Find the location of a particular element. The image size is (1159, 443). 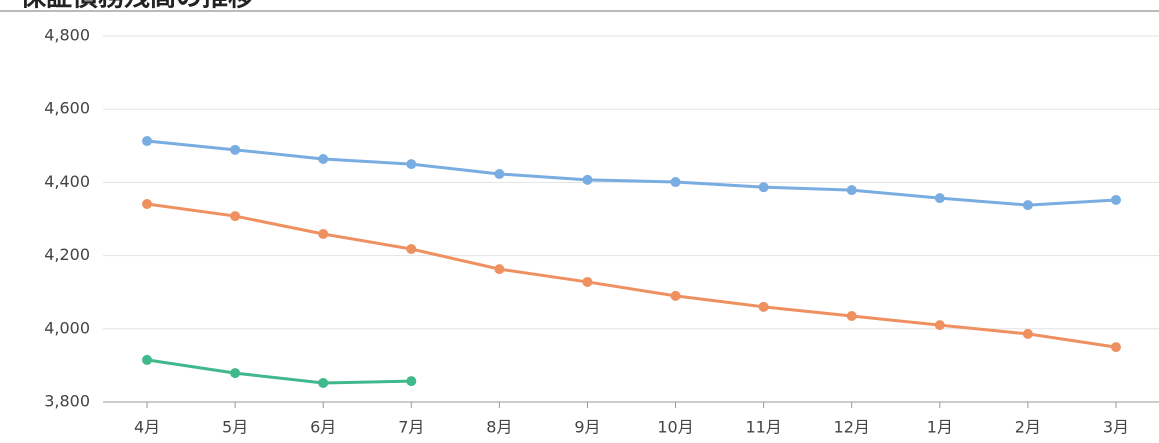

chart-title: 保証債務残高の推移 is located at coordinates (136, 6).